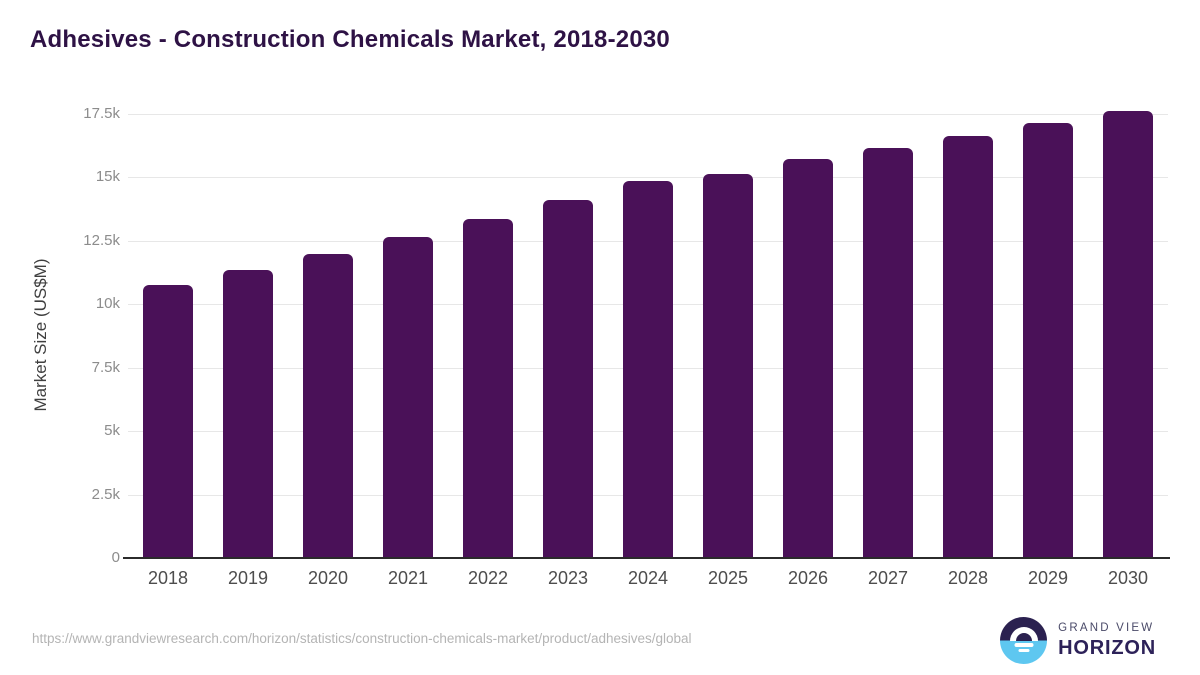  What do you see at coordinates (1128, 578) in the screenshot?
I see `x-tick-label-2030: 2030` at bounding box center [1128, 578].